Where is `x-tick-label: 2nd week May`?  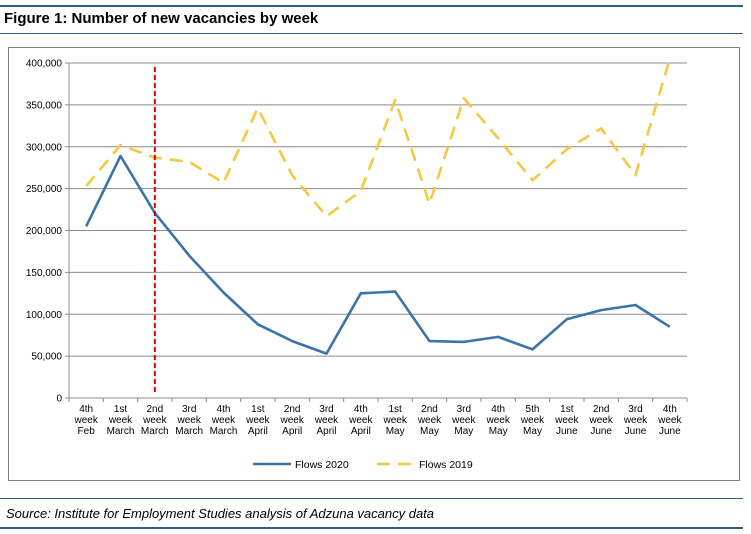 x-tick-label: 2nd week May is located at coordinates (429, 420).